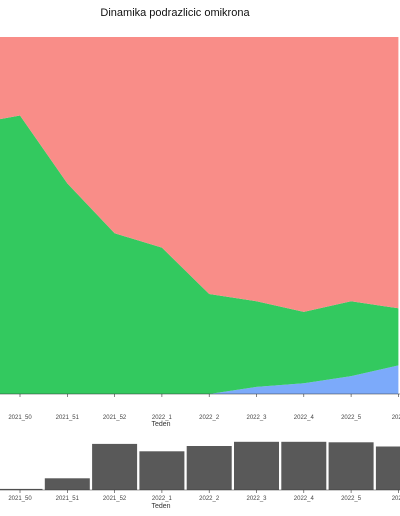  What do you see at coordinates (256, 499) in the screenshot?
I see `bar-x-tick-label: 2022_3` at bounding box center [256, 499].